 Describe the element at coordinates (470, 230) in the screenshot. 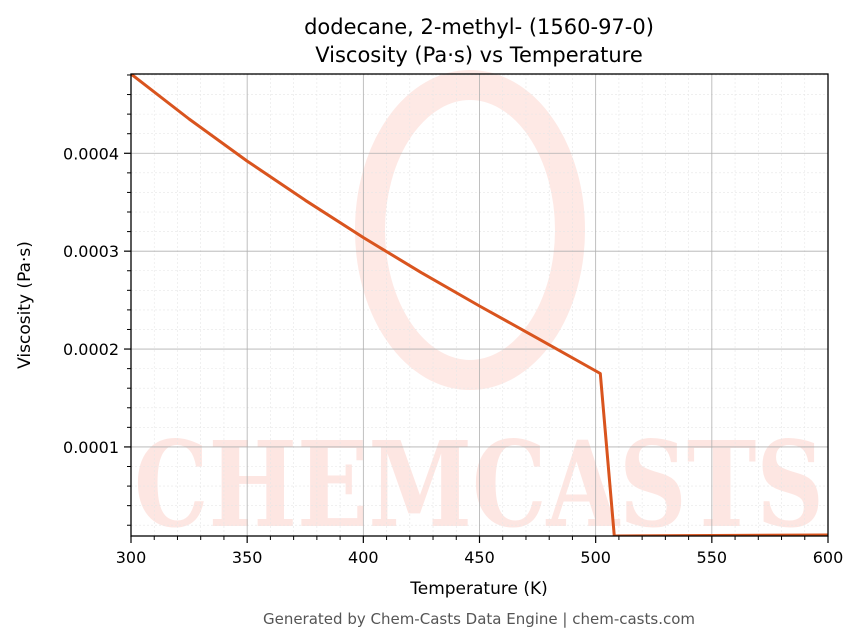

I see `watermark-logo-ring` at that location.